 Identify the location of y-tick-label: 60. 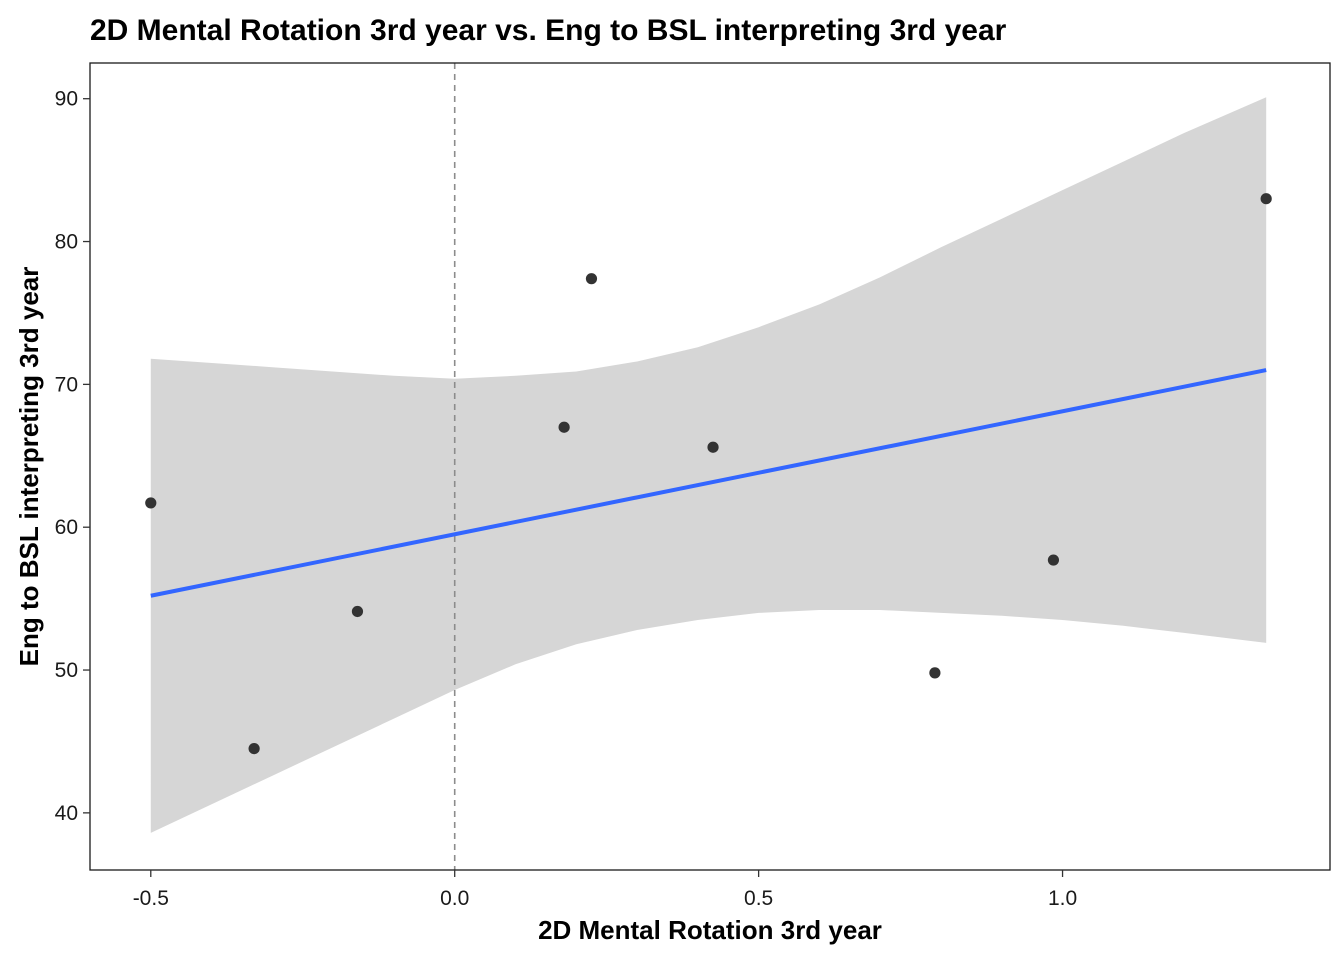
(66, 527).